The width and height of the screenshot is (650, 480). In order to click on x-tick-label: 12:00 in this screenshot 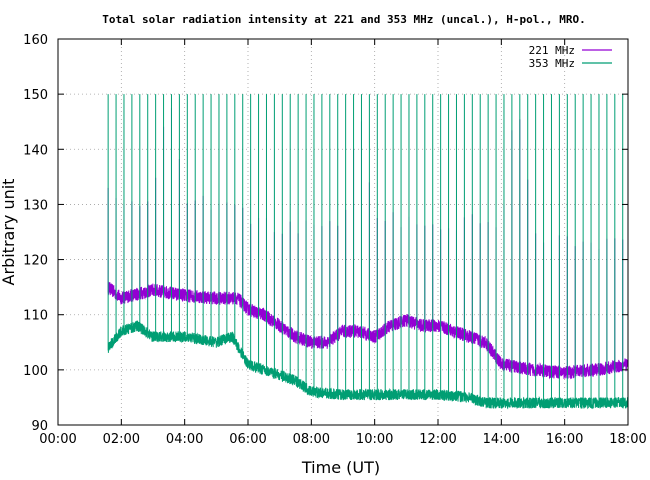, I will do `click(437, 439)`.